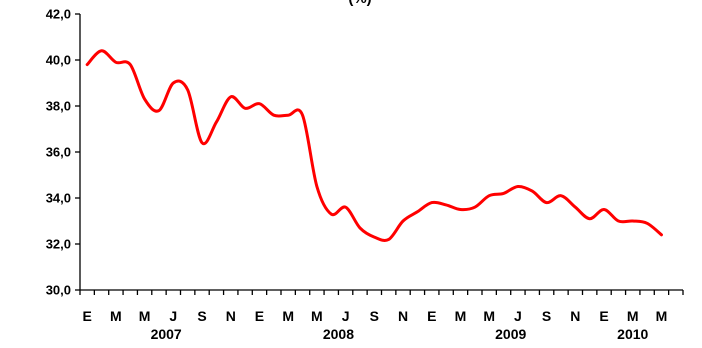 Image resolution: width=702 pixels, height=348 pixels. I want to click on y-axis: 30,0 32,0 34,0 36,0 38,0 40,0 42,0, so click(63, 152).